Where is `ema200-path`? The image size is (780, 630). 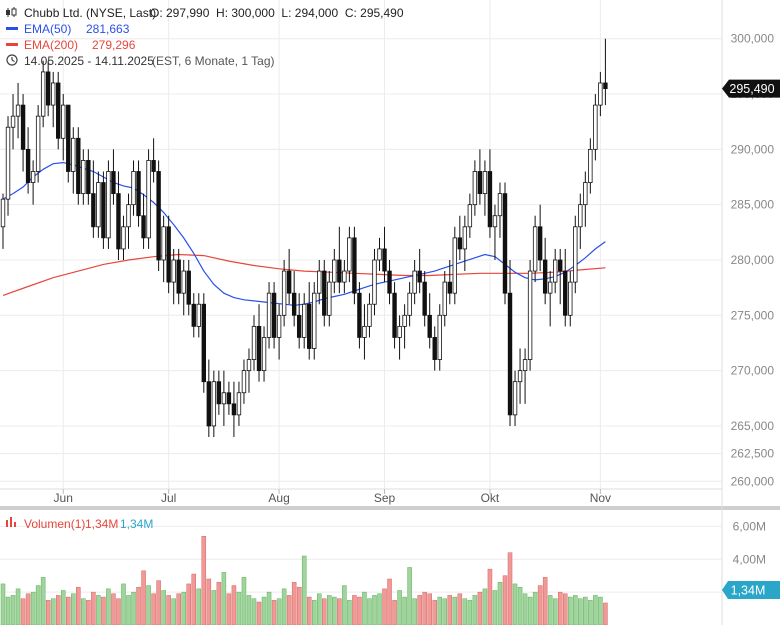 ema200-path is located at coordinates (304, 274).